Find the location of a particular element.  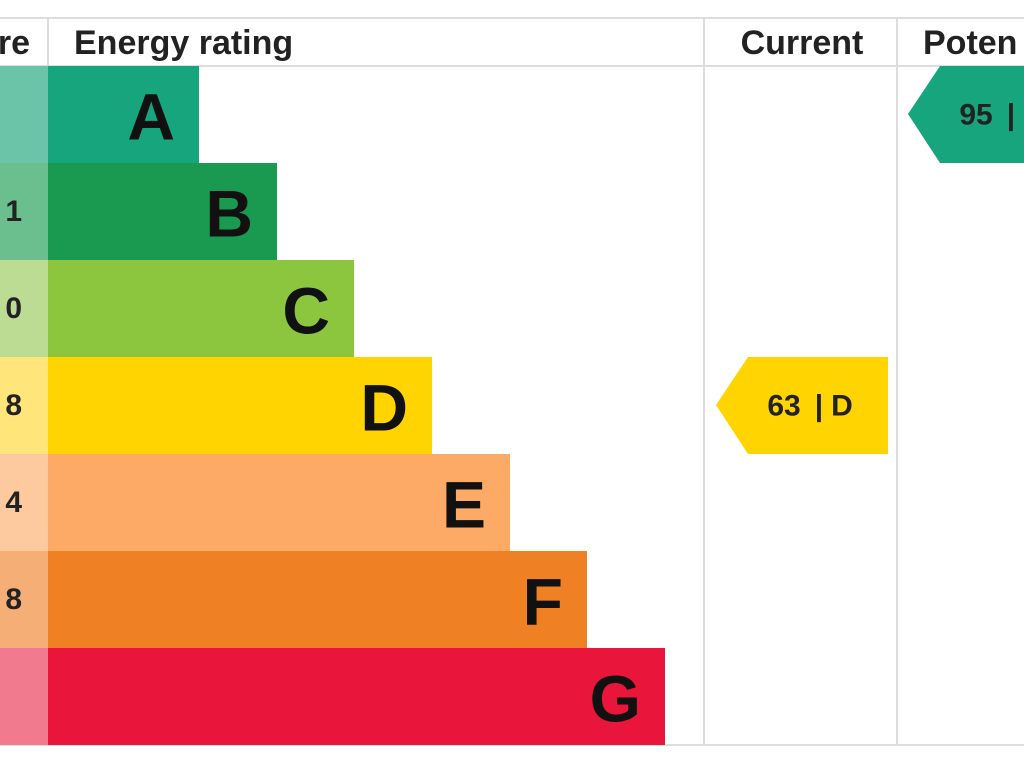

rating-letter: A is located at coordinates (151, 117).